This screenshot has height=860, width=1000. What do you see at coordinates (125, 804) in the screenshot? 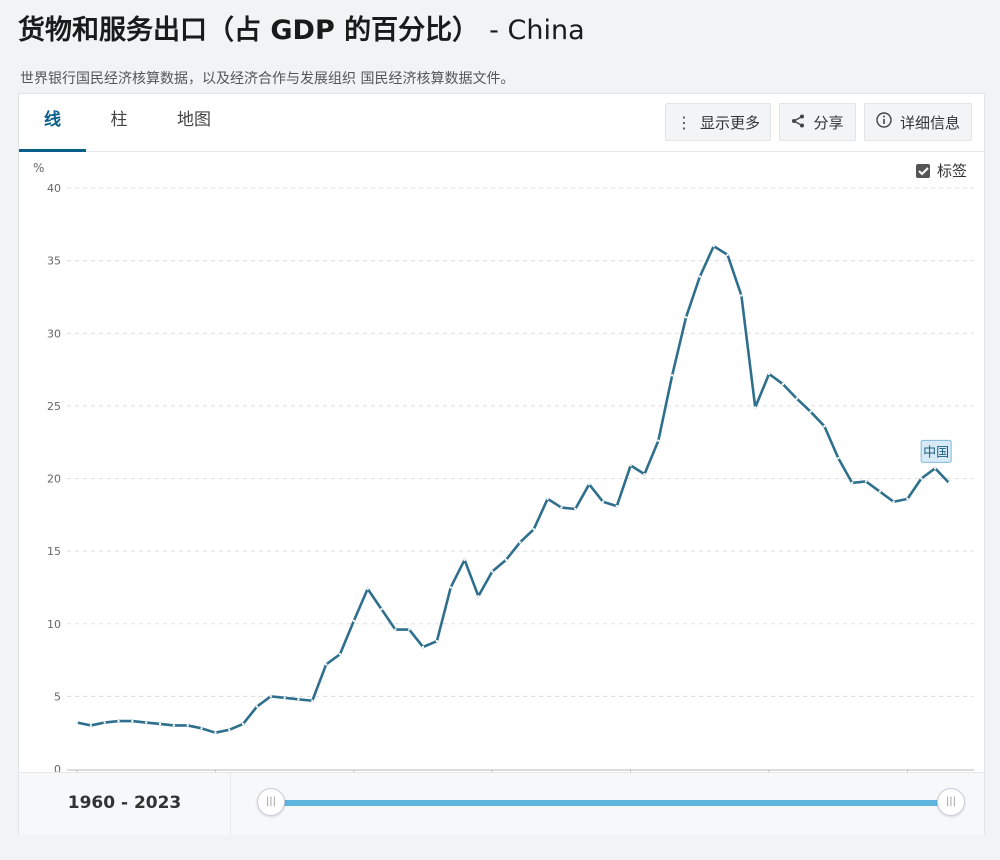
I see `year-range-label: 1960 - 2023` at bounding box center [125, 804].